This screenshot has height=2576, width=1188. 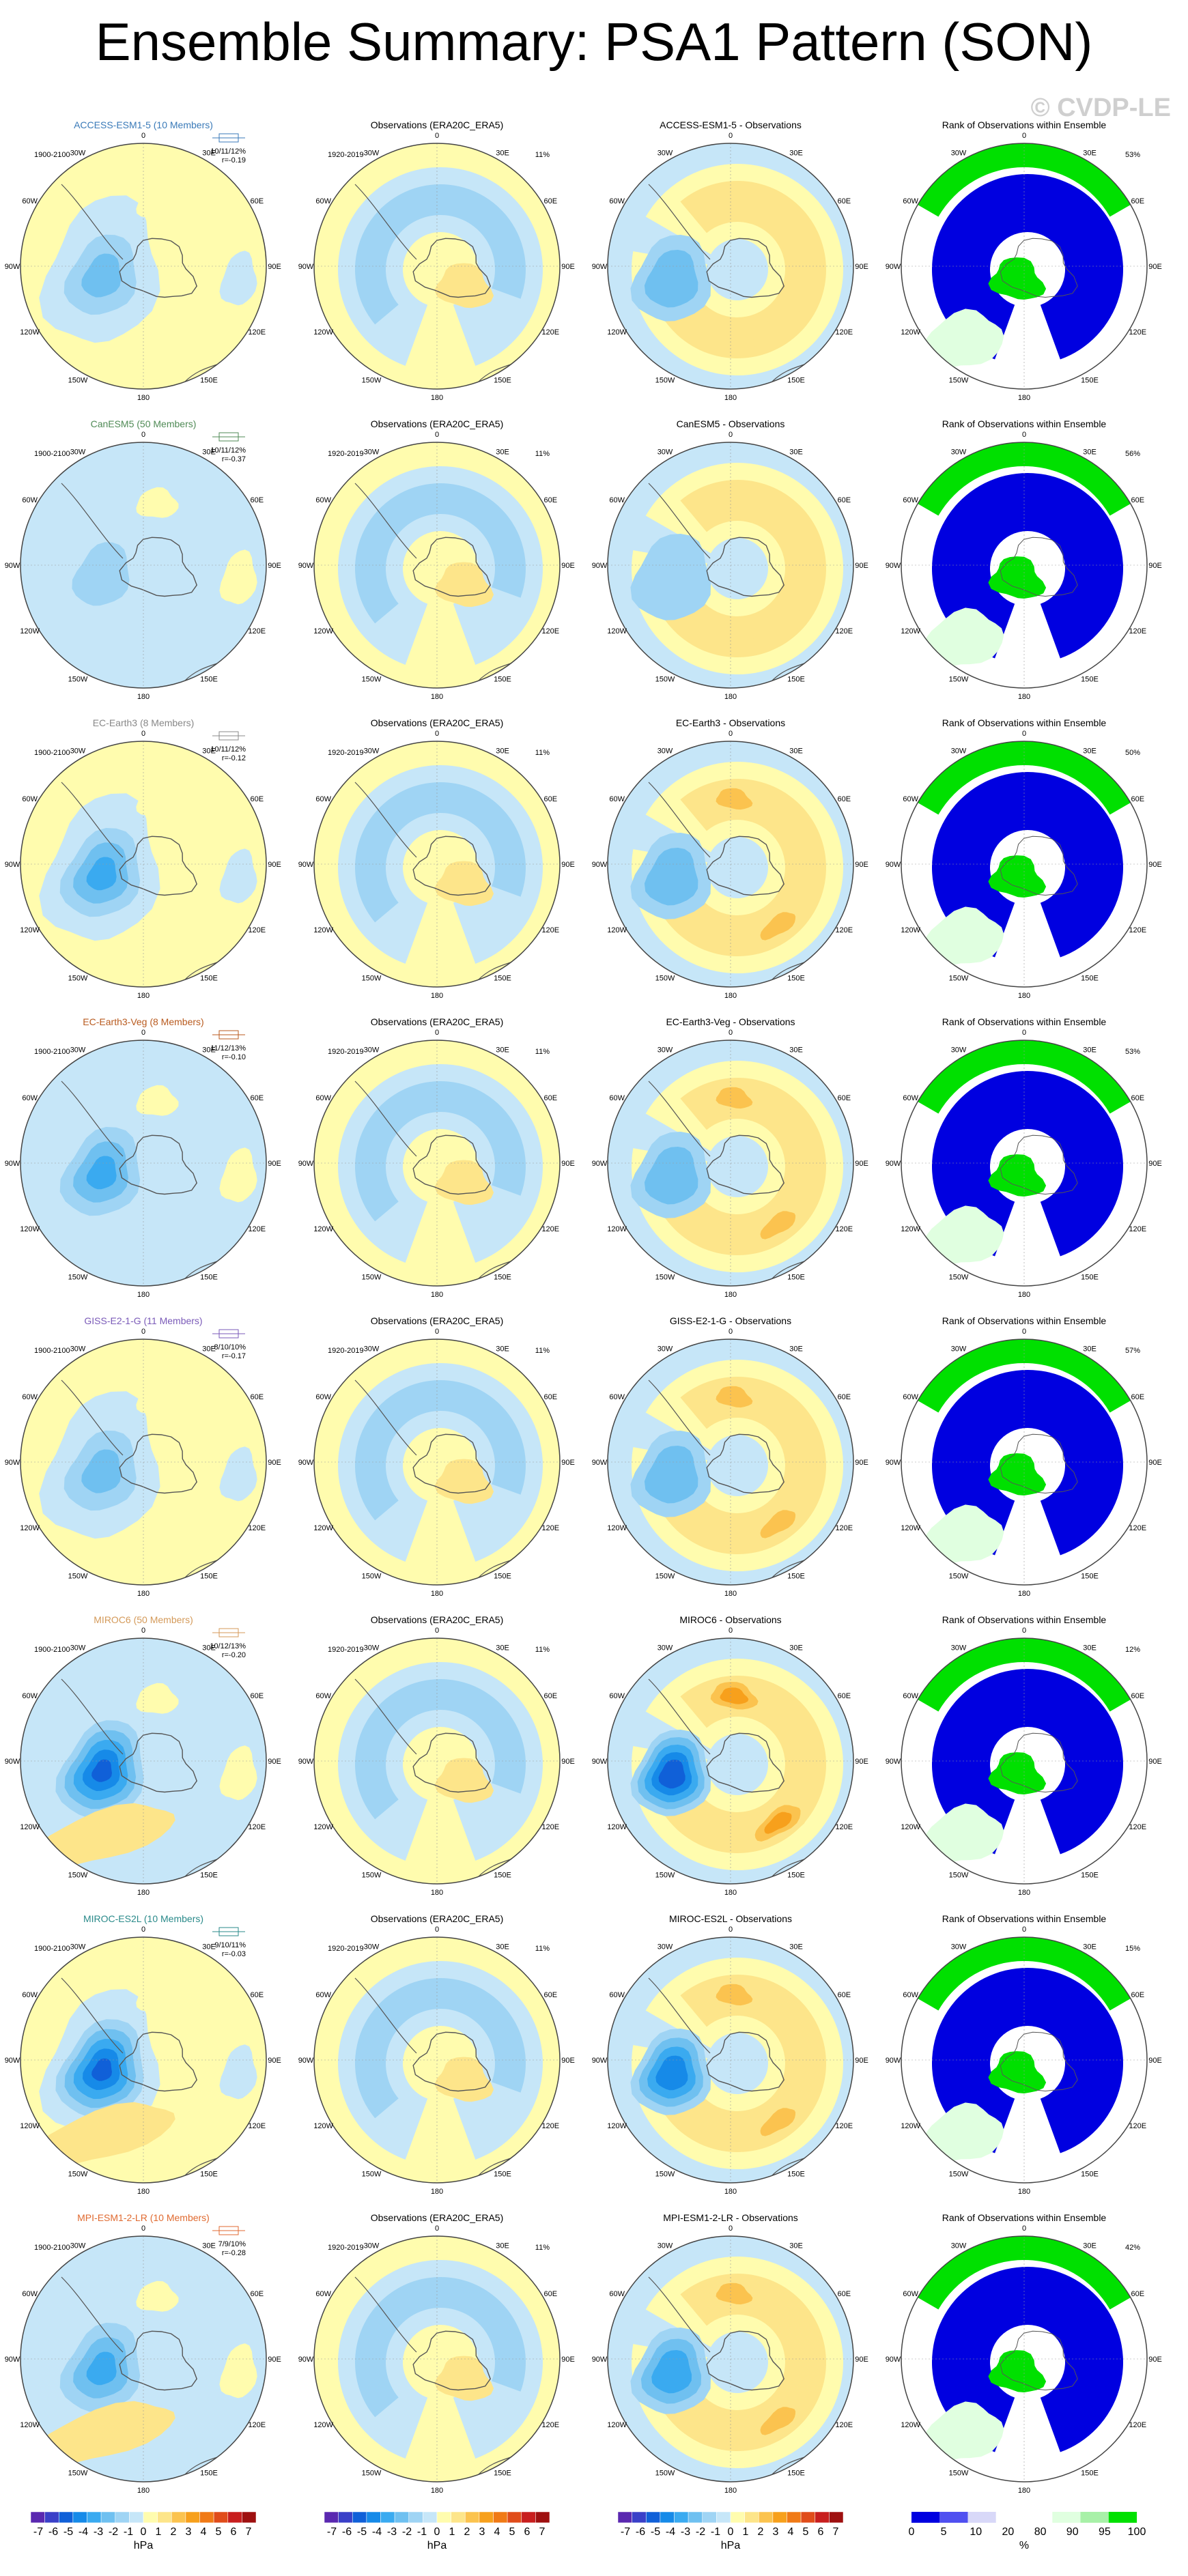 I want to click on colorbar-tick: 20, so click(x=1009, y=2532).